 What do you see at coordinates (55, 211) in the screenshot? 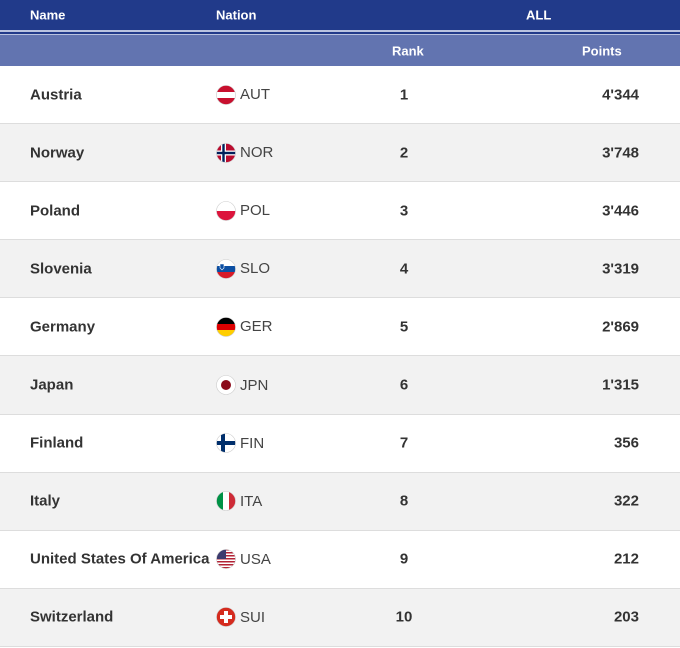
I see `country-name: Poland` at bounding box center [55, 211].